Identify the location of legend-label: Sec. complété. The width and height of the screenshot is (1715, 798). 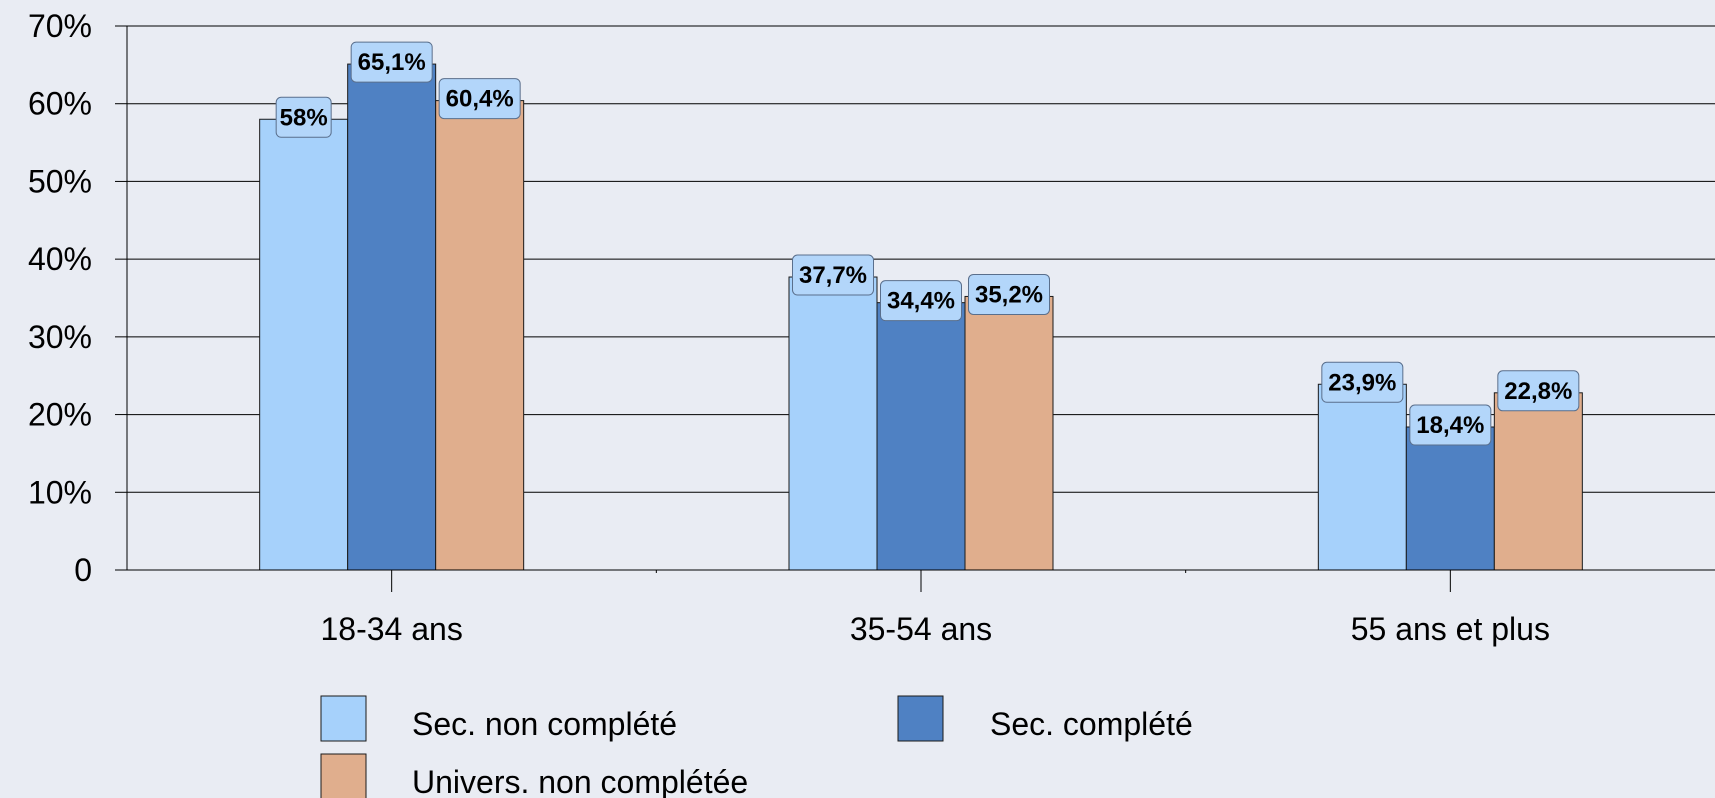
(1091, 724).